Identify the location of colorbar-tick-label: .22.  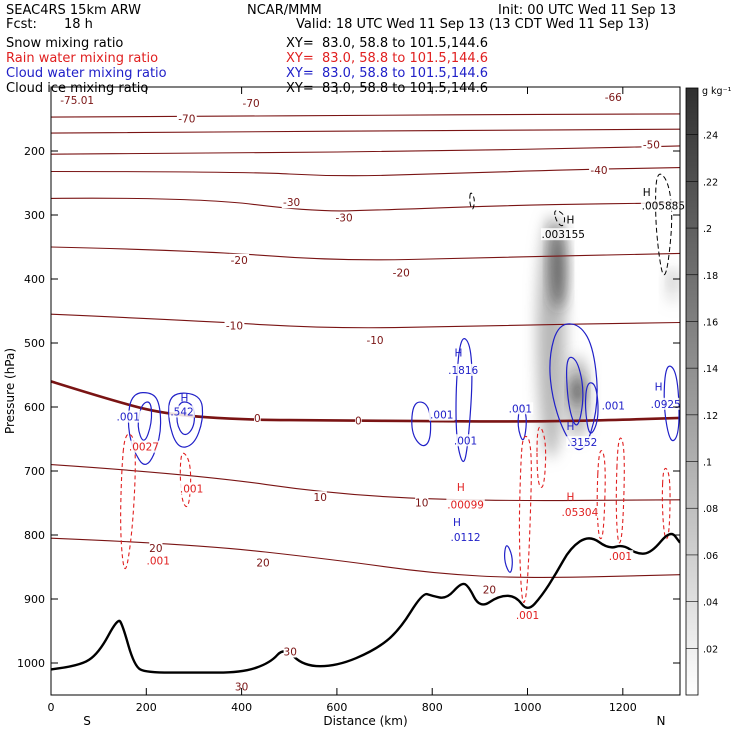
(710, 182).